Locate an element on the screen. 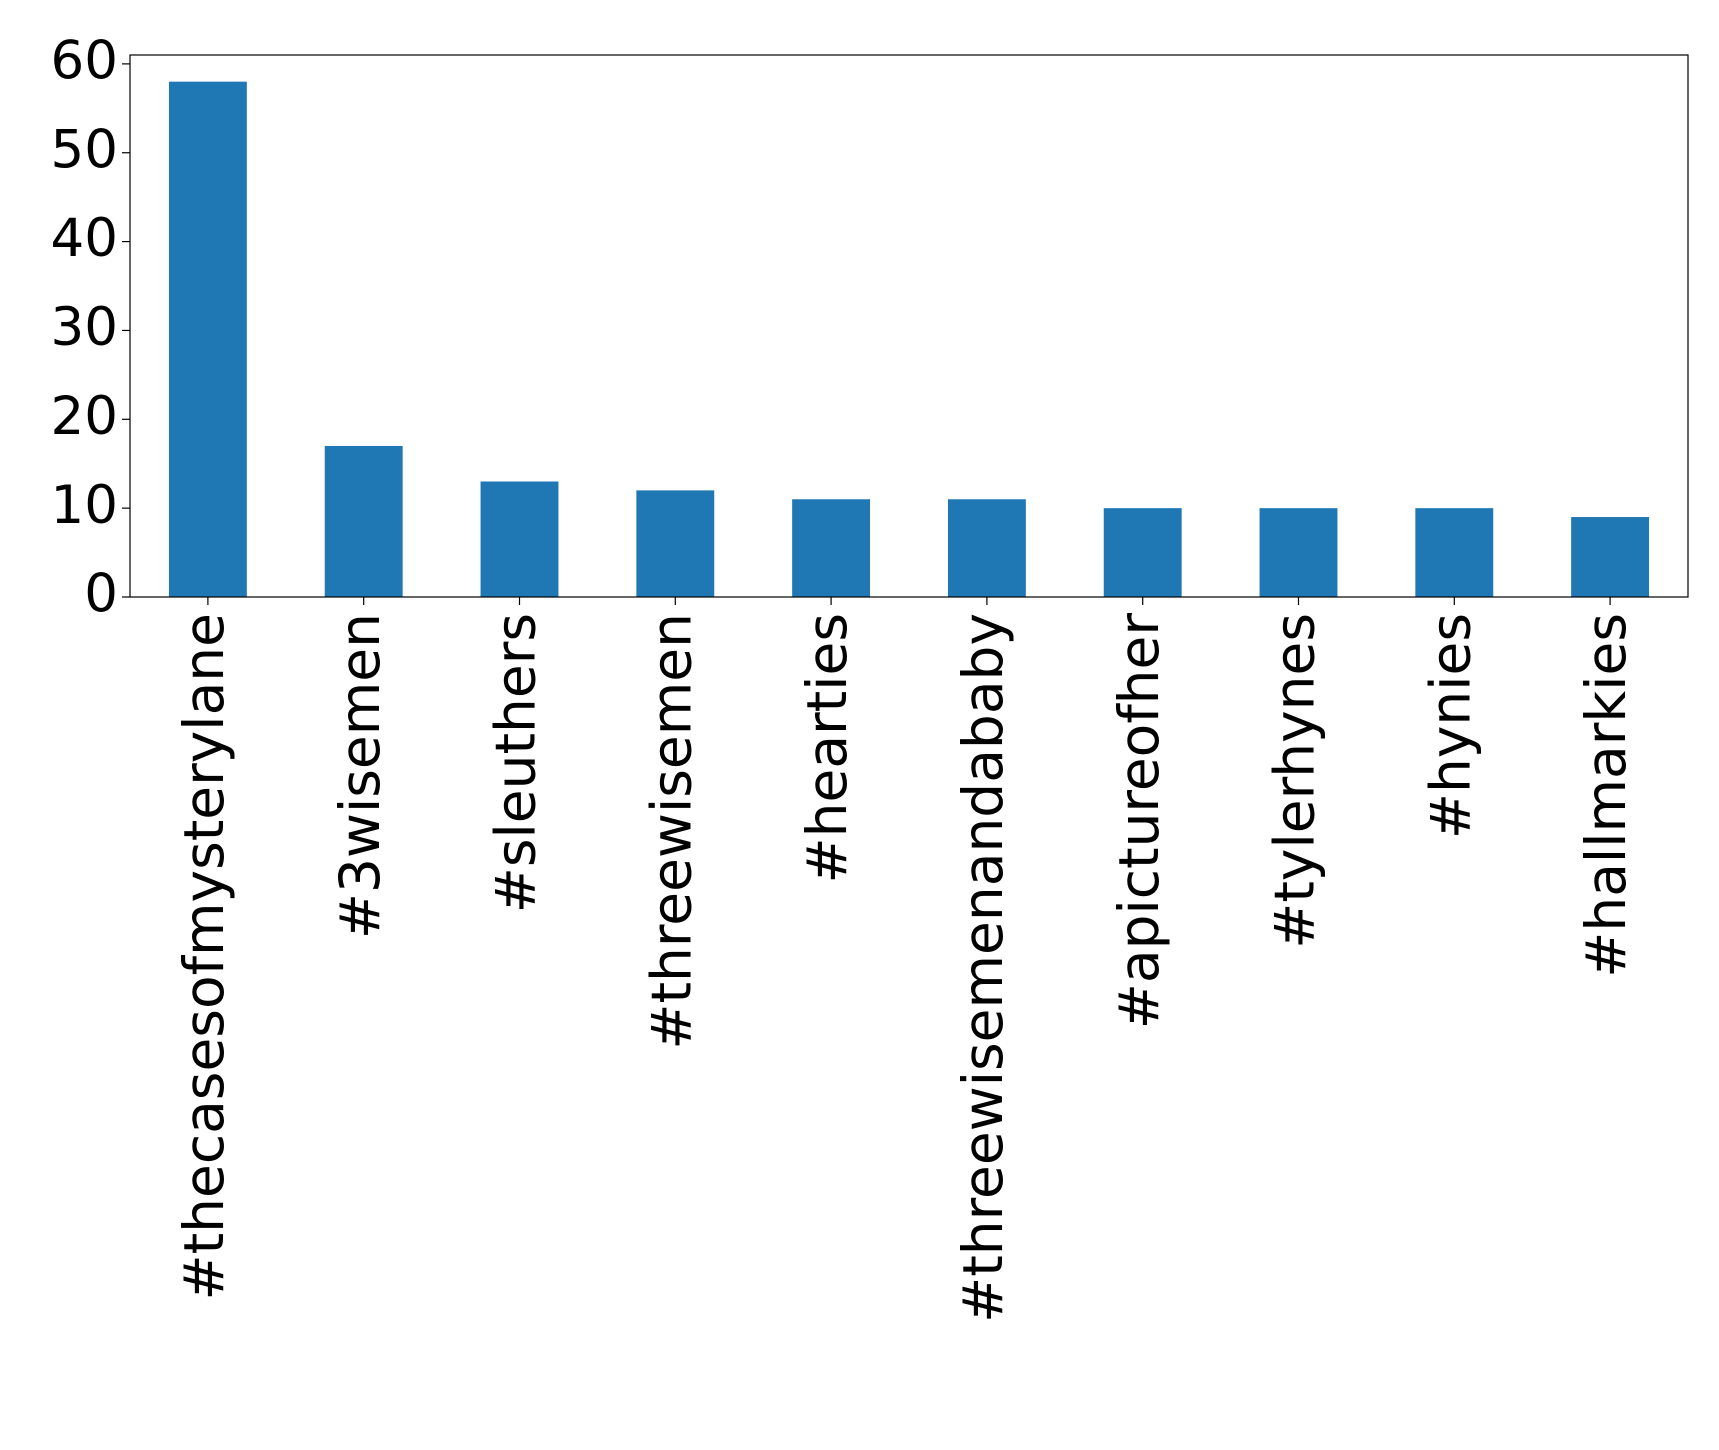 The image size is (1719, 1450). y-tick-label: 60 is located at coordinates (84, 61).